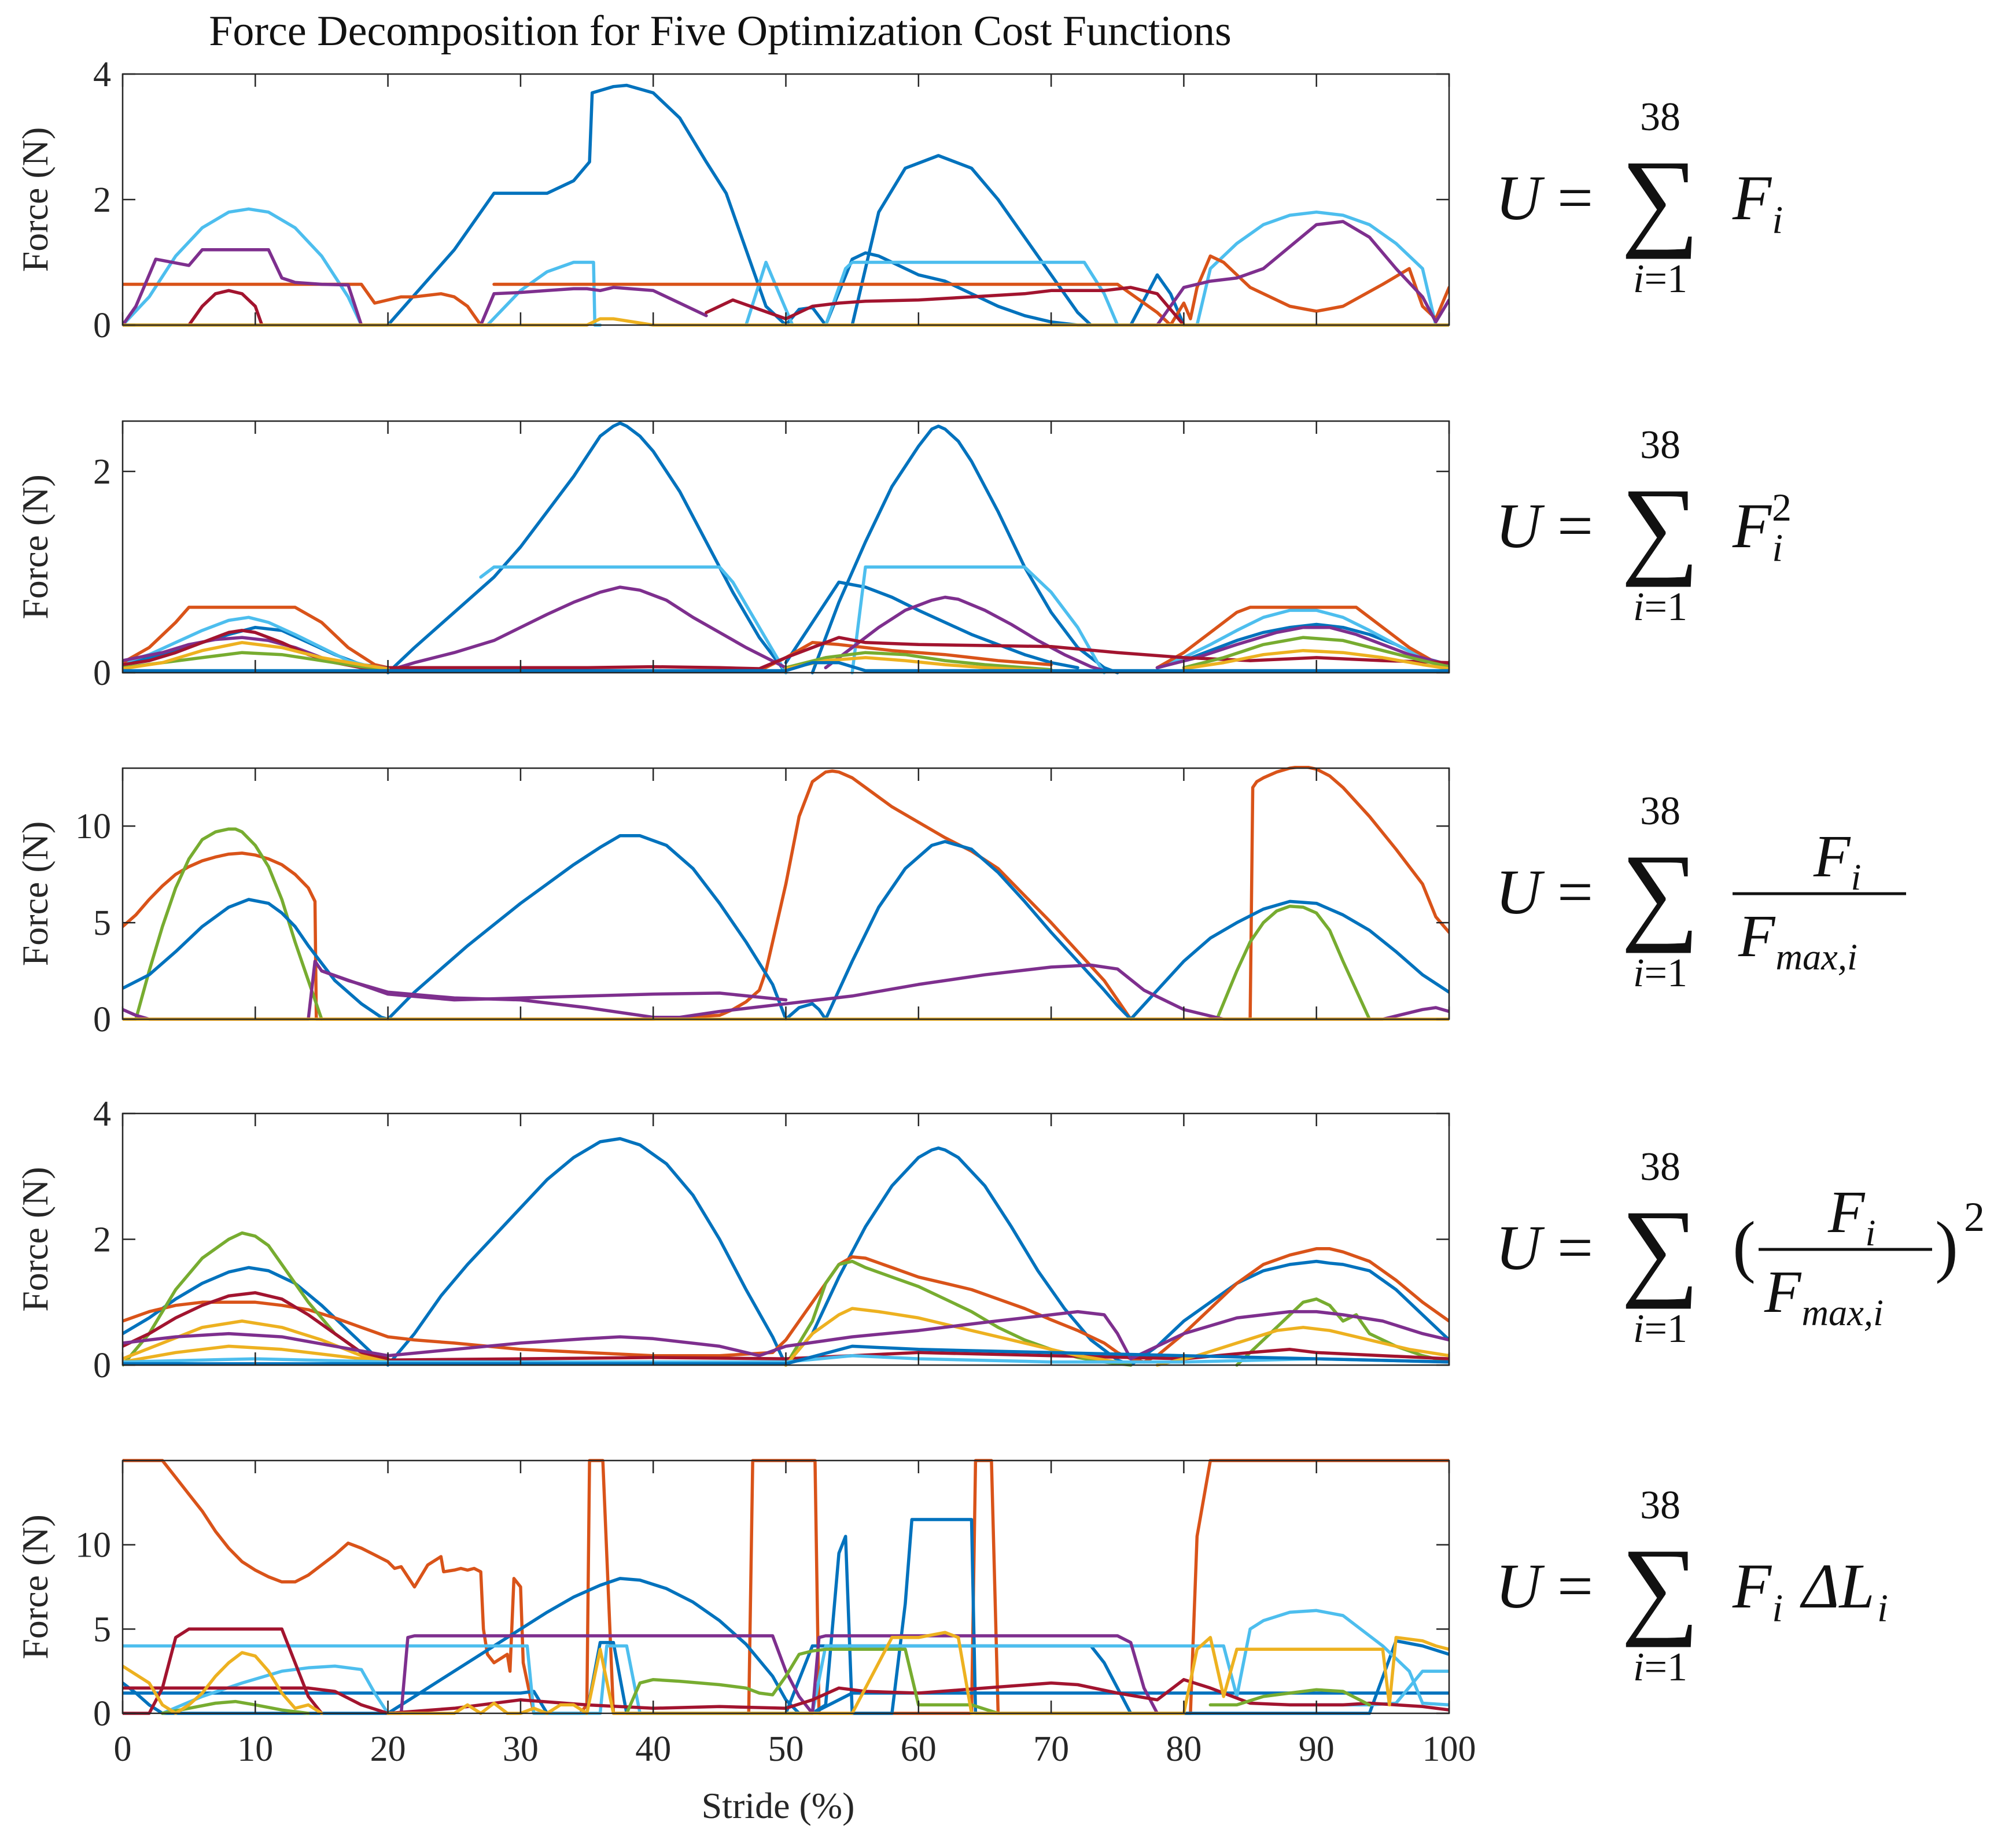  What do you see at coordinates (1882, 1608) in the screenshot?
I see `delta-l-subscript: i` at bounding box center [1882, 1608].